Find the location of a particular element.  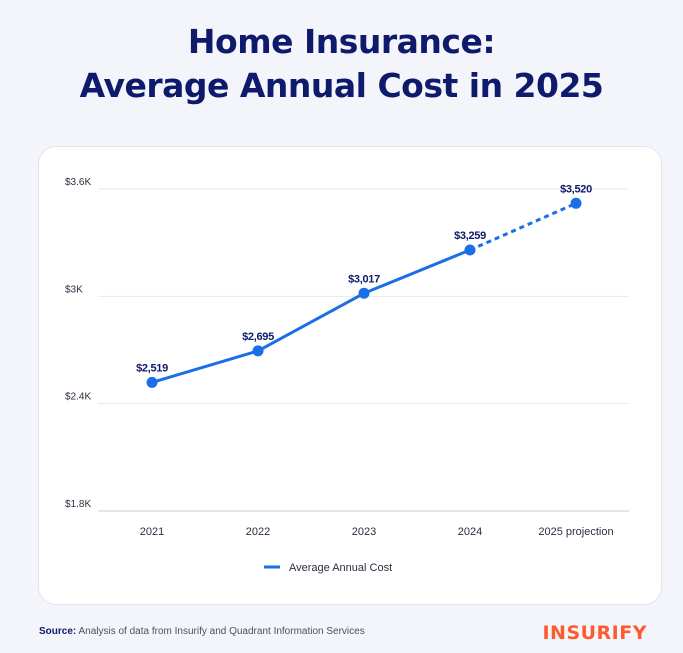

title-line-2: Average Annual Cost in 2025 is located at coordinates (341, 85).